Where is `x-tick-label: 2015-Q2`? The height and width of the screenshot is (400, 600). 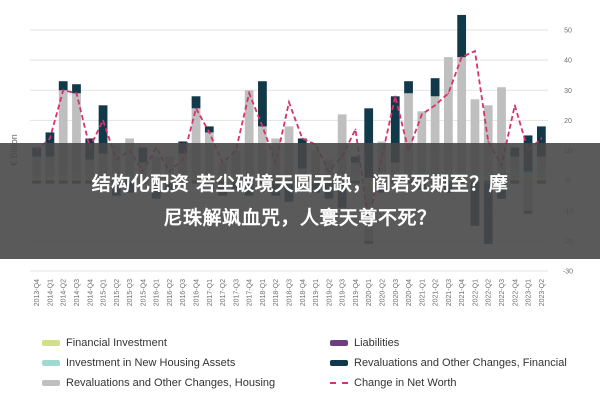 x-tick-label: 2015-Q2 is located at coordinates (117, 292).